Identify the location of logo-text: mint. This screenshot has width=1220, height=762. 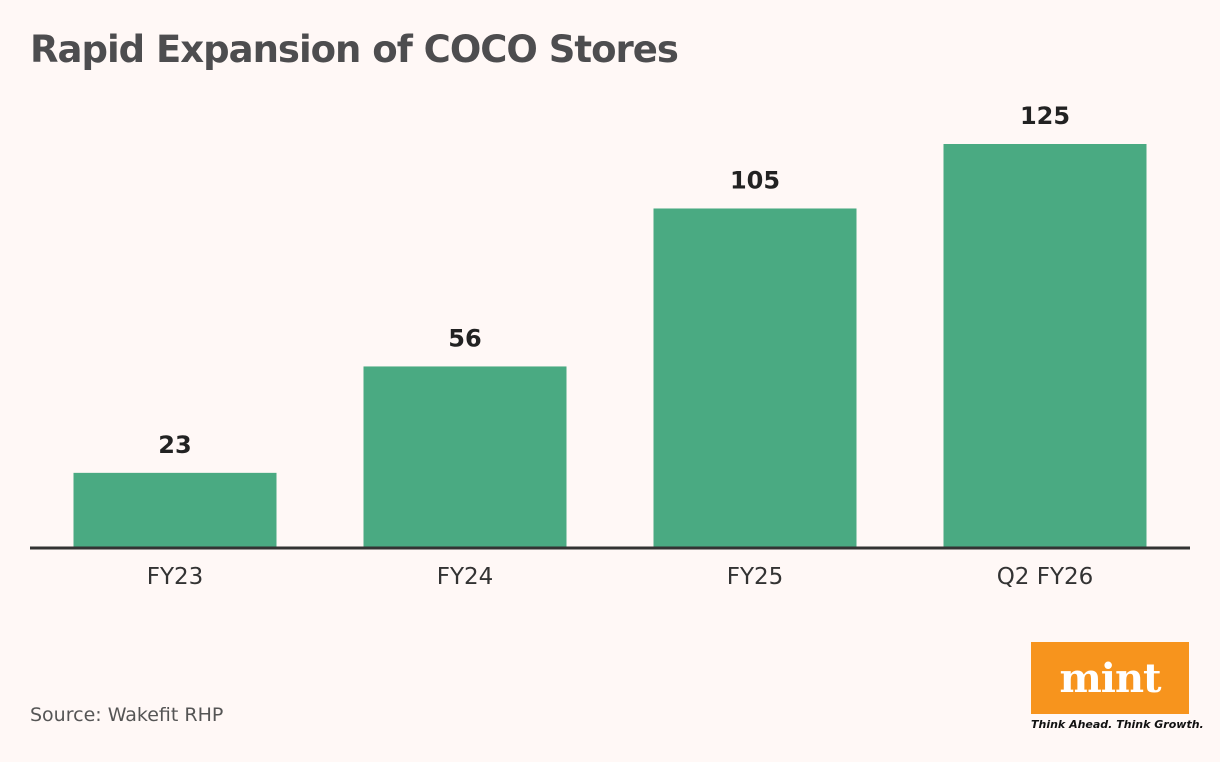
(1110, 678).